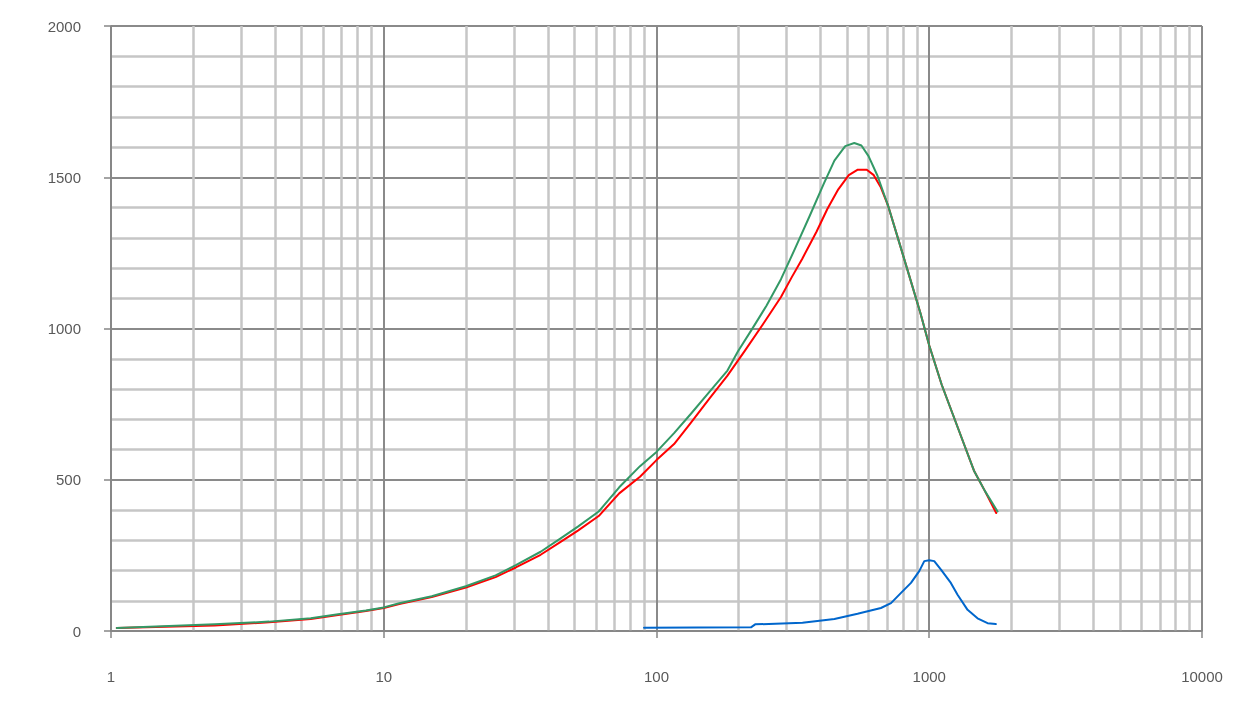  Describe the element at coordinates (656, 676) in the screenshot. I see `x-tick-label: 100` at that location.